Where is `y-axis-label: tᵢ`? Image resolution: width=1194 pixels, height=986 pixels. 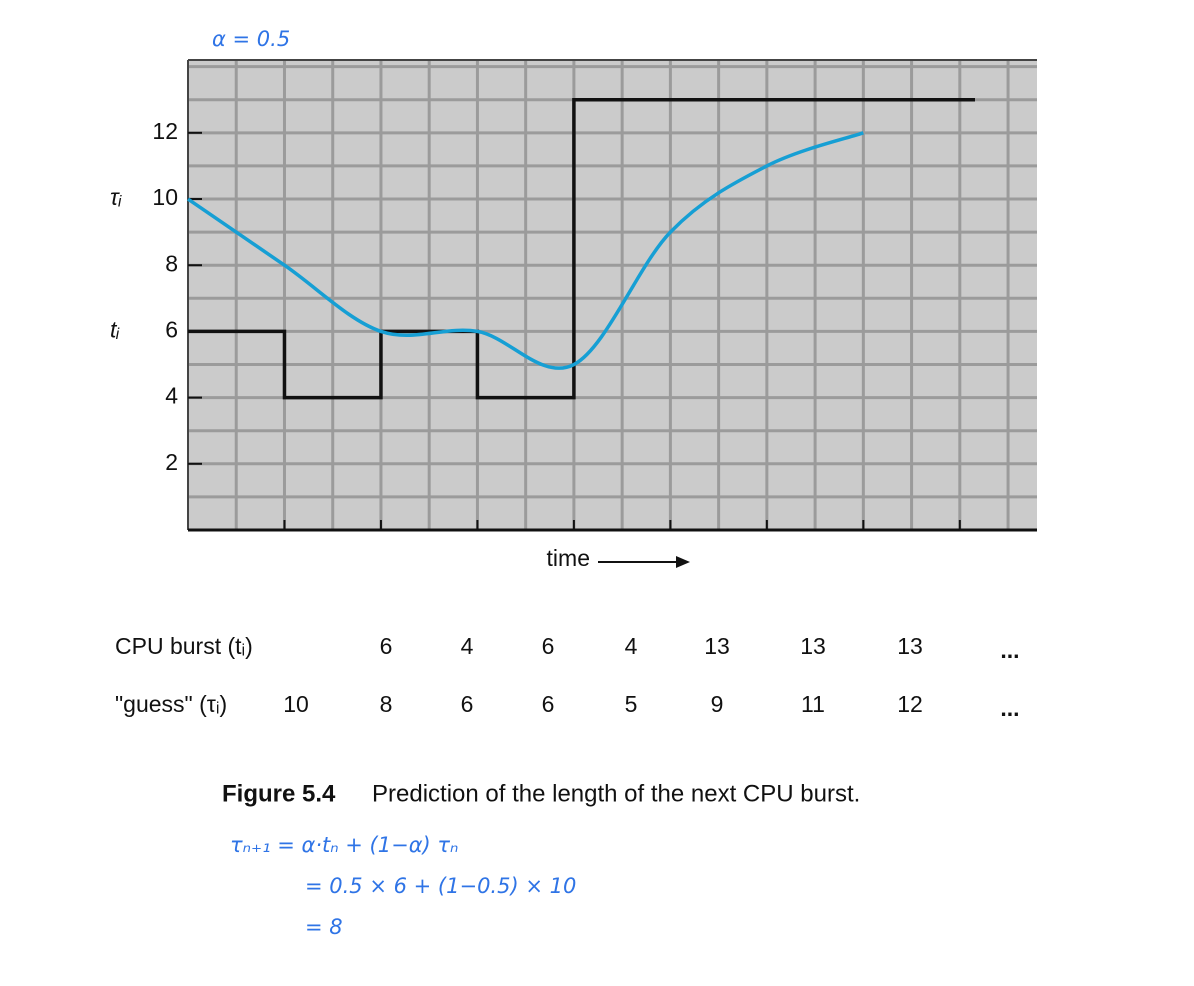 y-axis-label: tᵢ is located at coordinates (115, 329).